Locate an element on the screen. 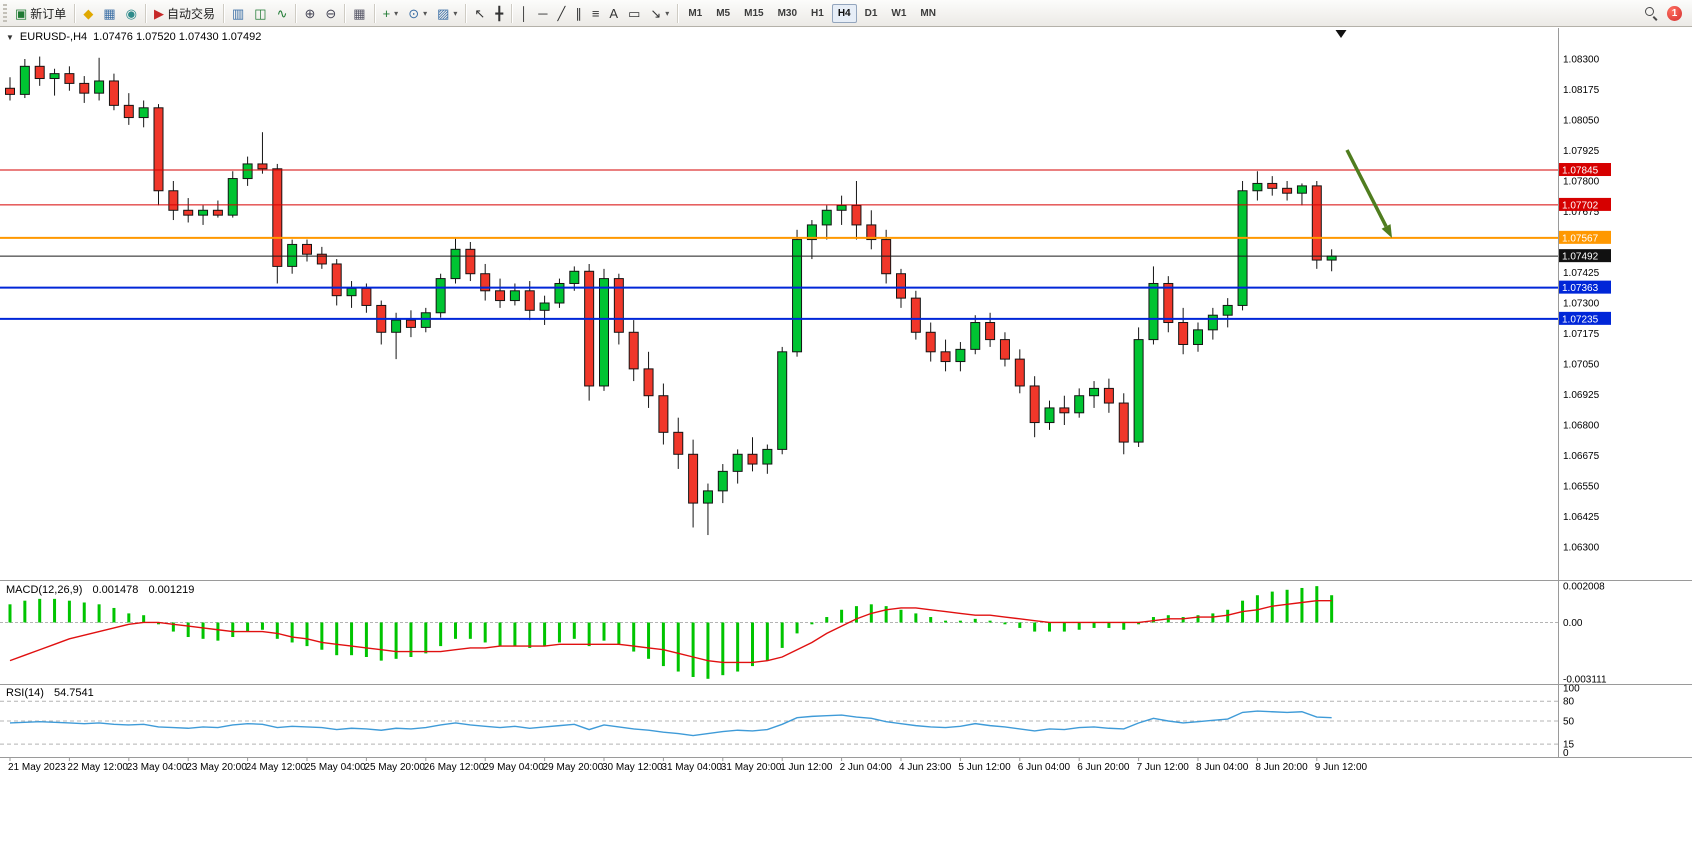 This screenshot has width=1692, height=843. trendline-icon: ╱ is located at coordinates (561, 13).